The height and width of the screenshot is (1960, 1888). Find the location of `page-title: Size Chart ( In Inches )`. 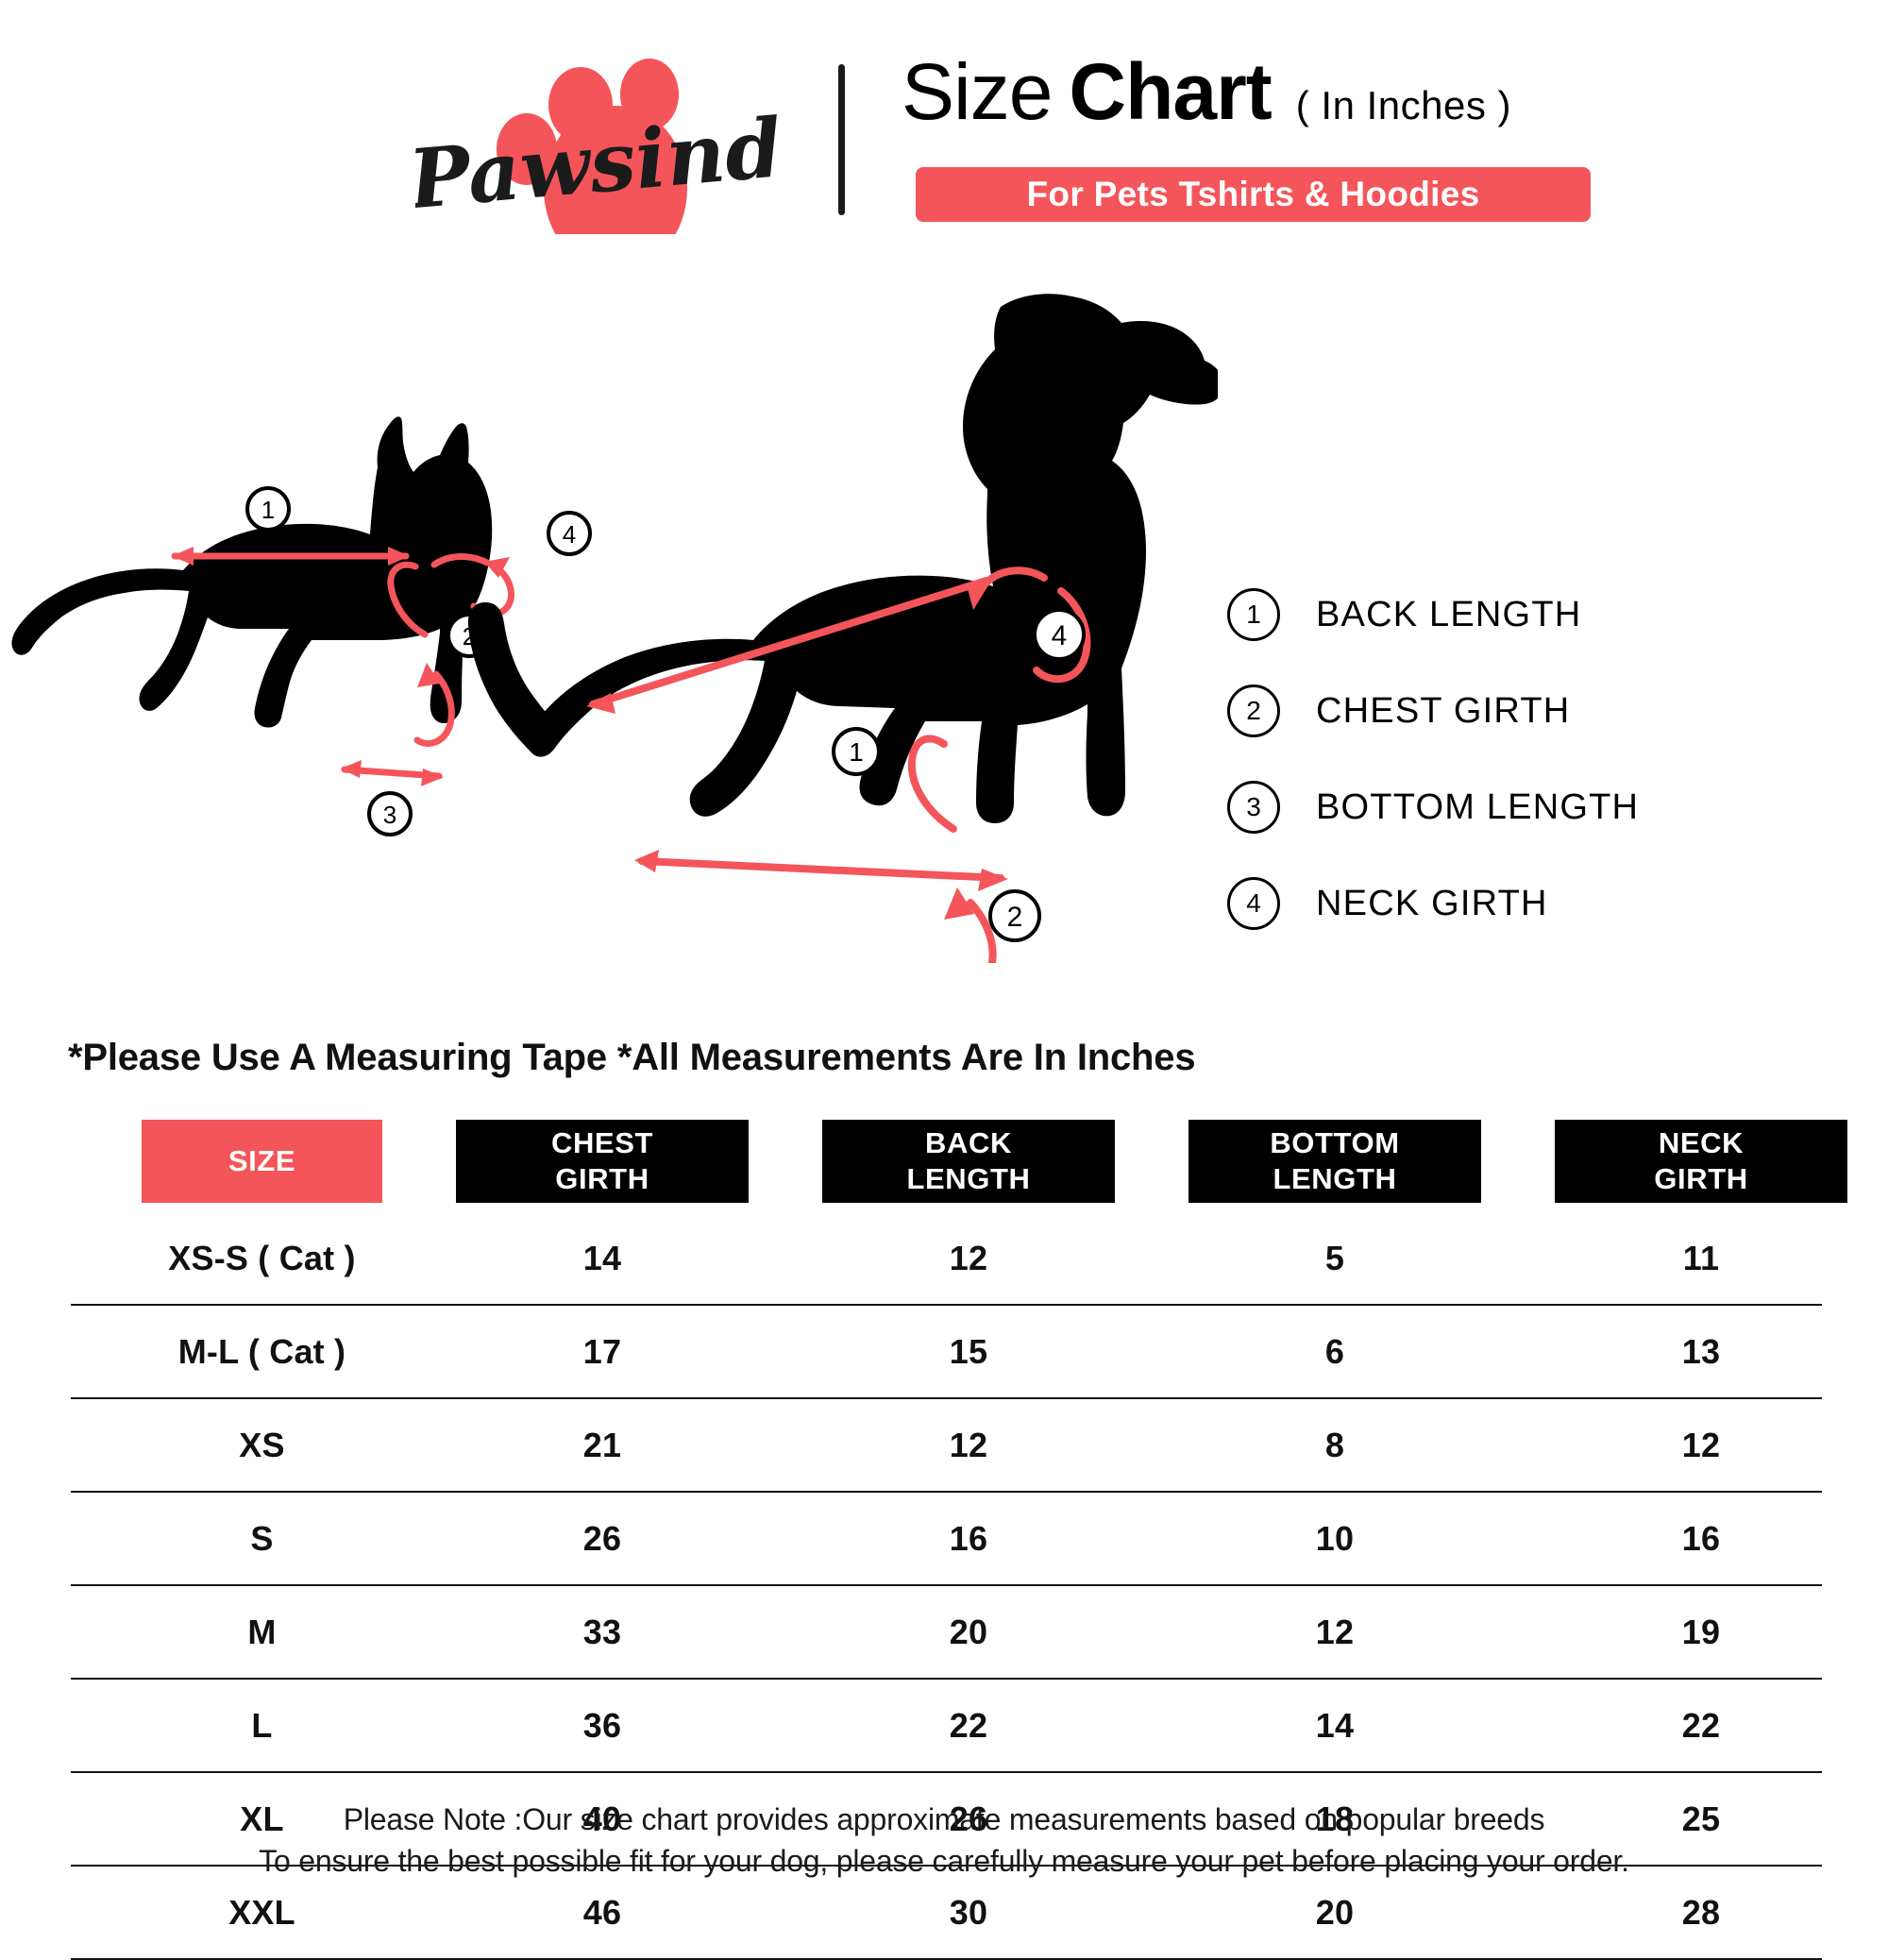

page-title: Size Chart ( In Inches ) is located at coordinates (1355, 104).